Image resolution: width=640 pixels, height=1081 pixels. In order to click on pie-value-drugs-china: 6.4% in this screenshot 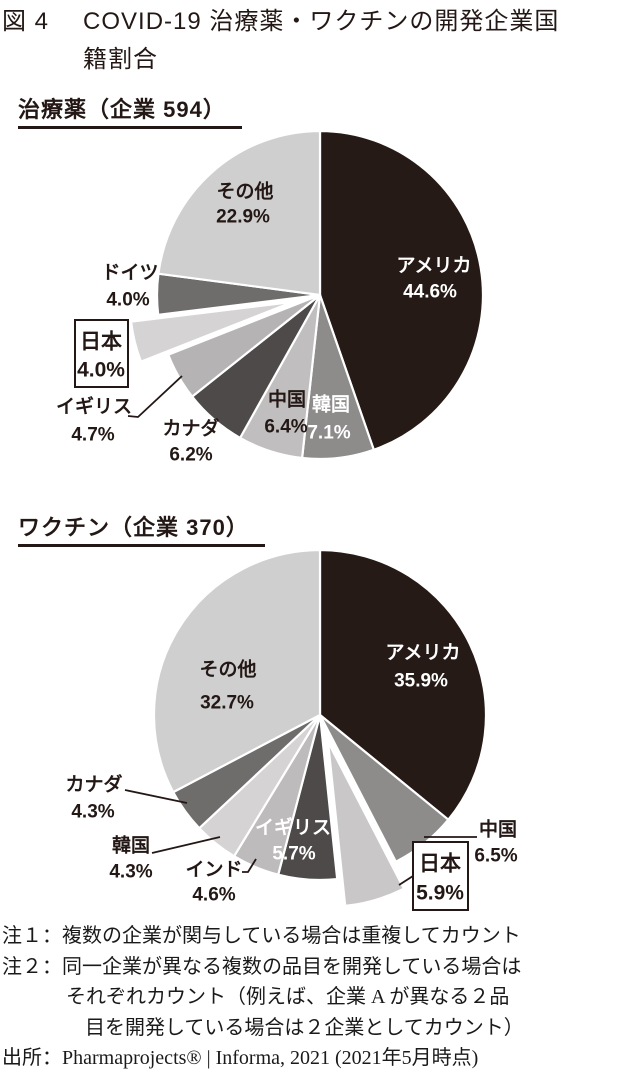, I will do `click(285, 427)`.